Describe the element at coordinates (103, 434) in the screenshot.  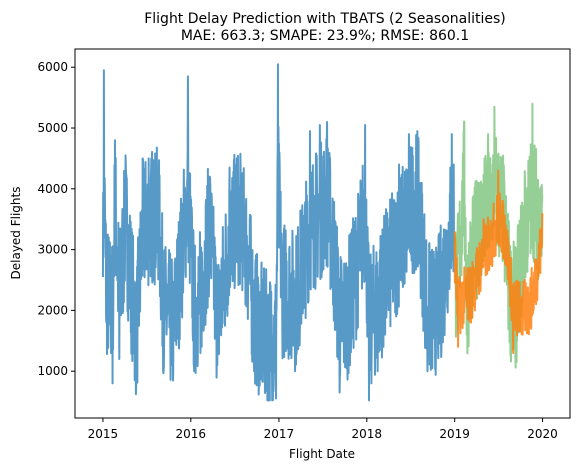
I see `x-tick-label: 2015` at that location.